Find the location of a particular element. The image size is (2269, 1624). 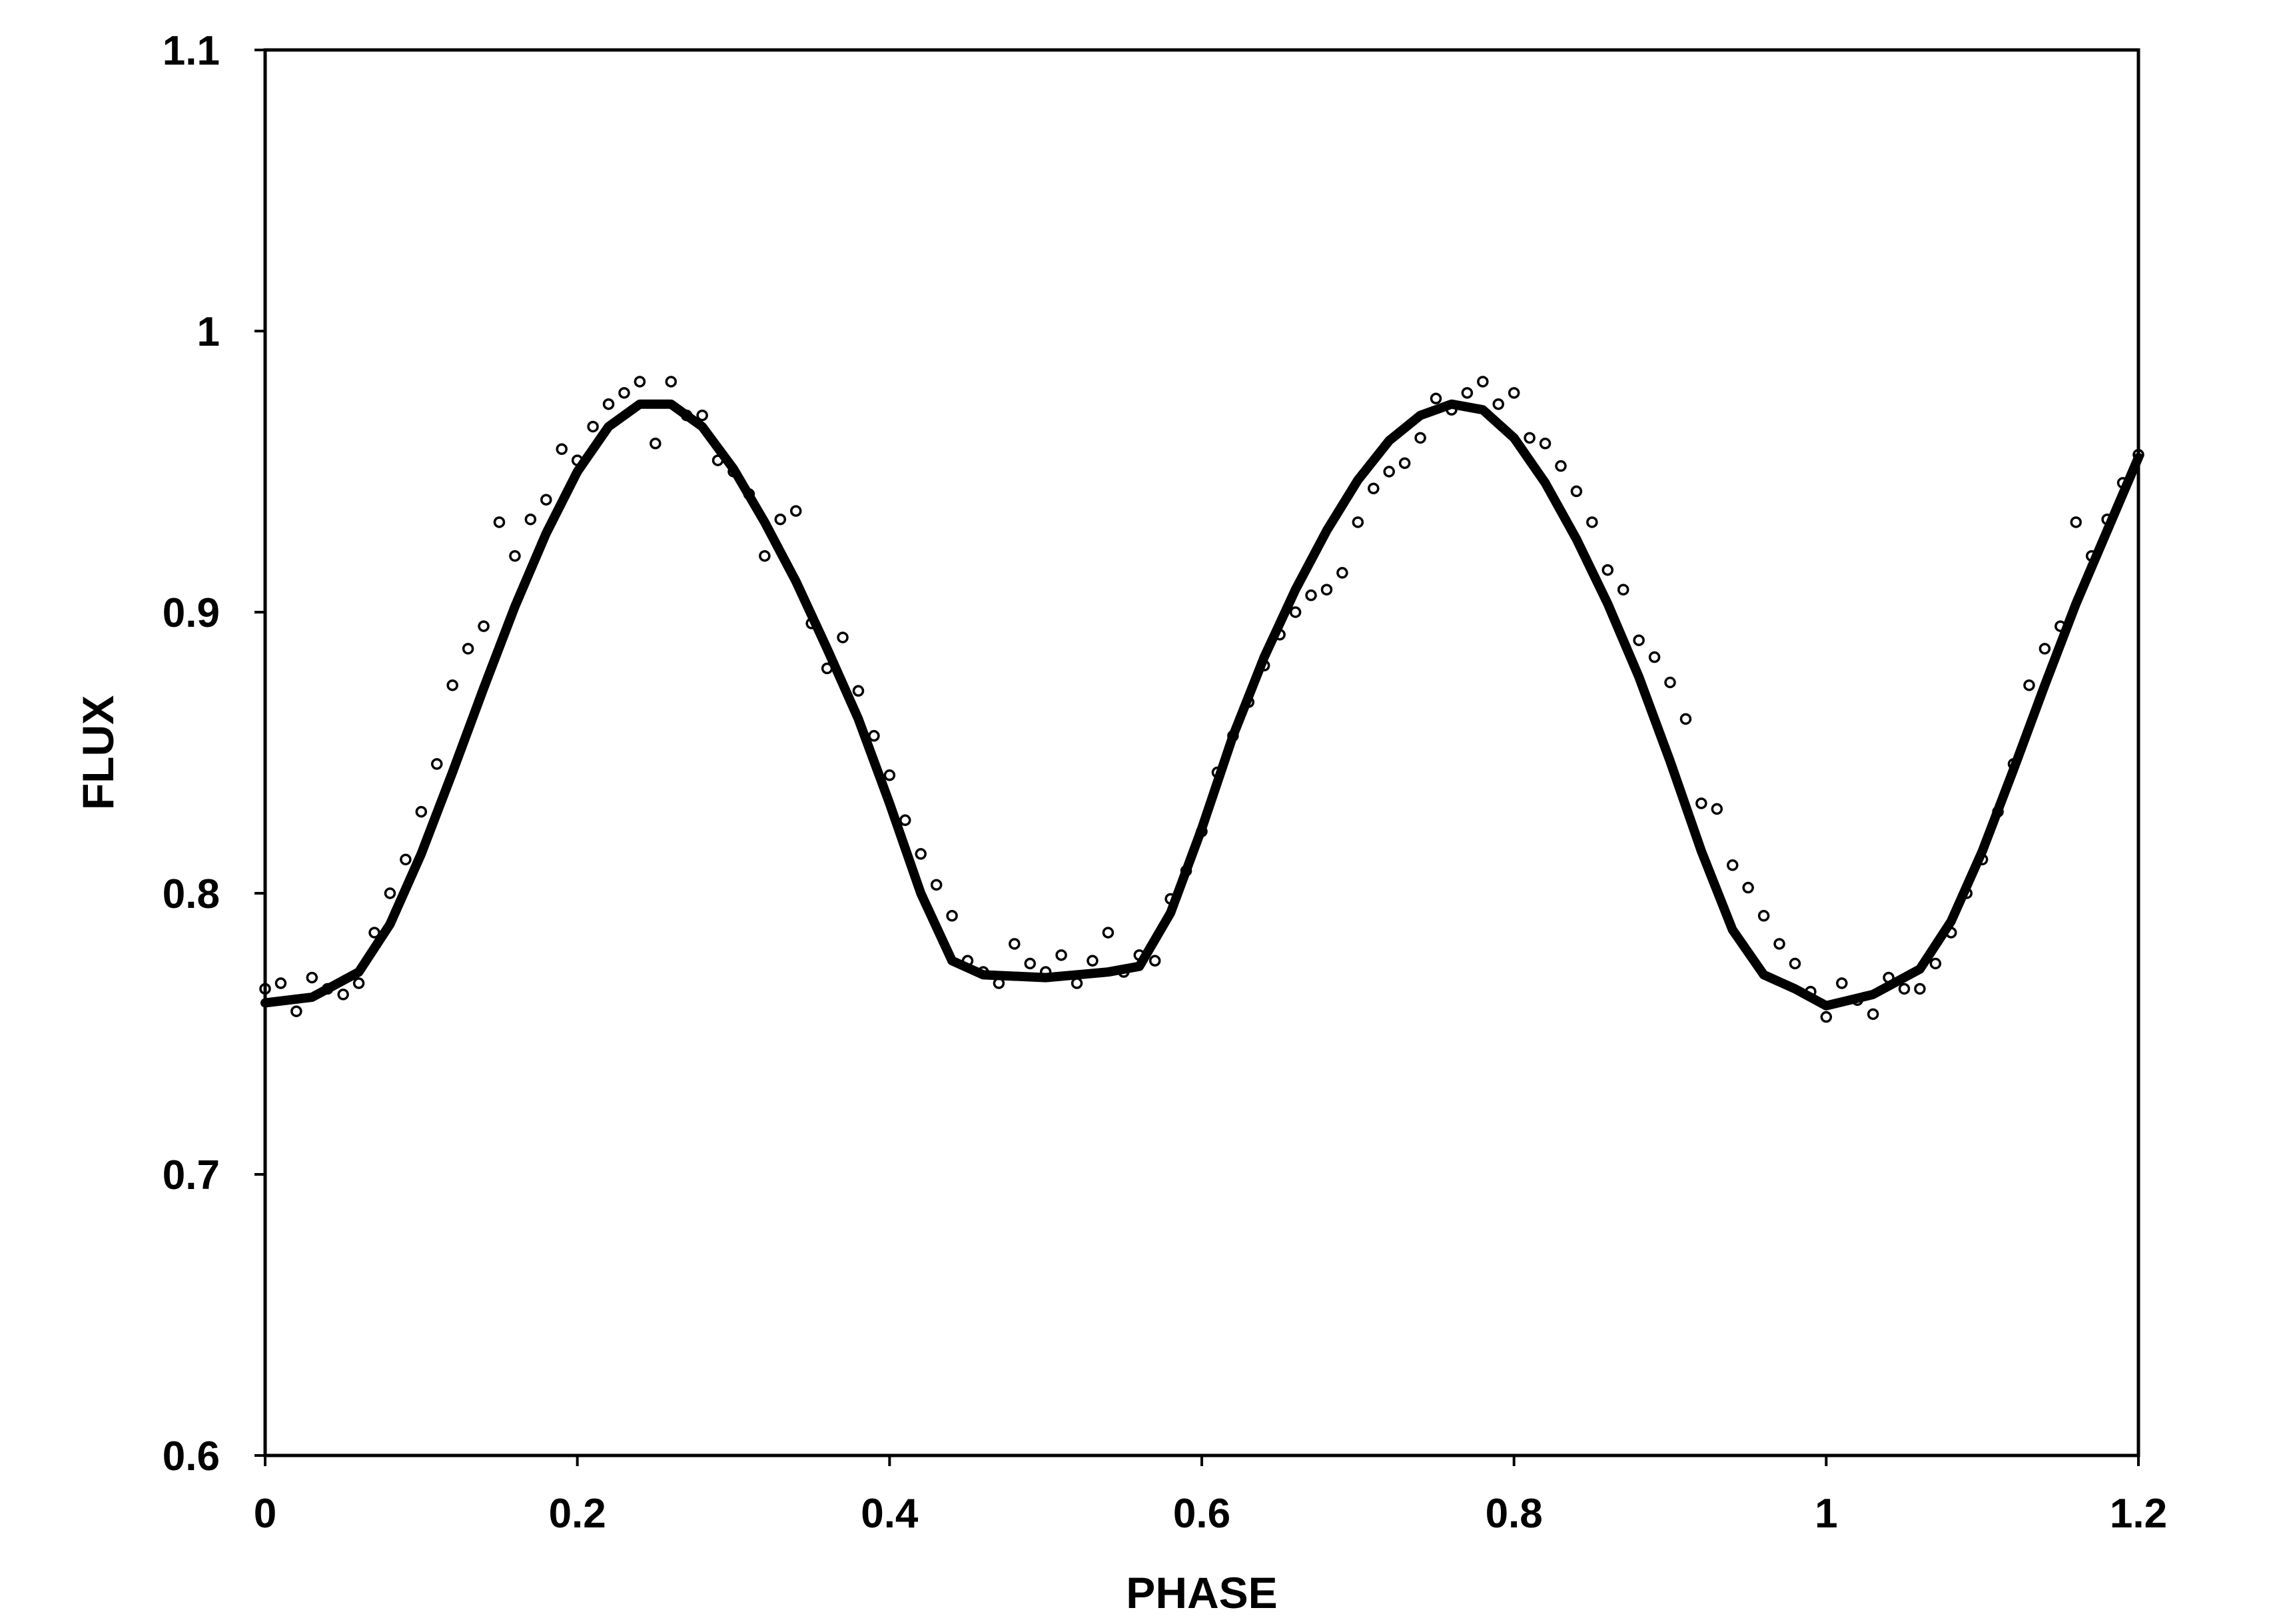

y-tick-label: 1.1 is located at coordinates (192, 51).